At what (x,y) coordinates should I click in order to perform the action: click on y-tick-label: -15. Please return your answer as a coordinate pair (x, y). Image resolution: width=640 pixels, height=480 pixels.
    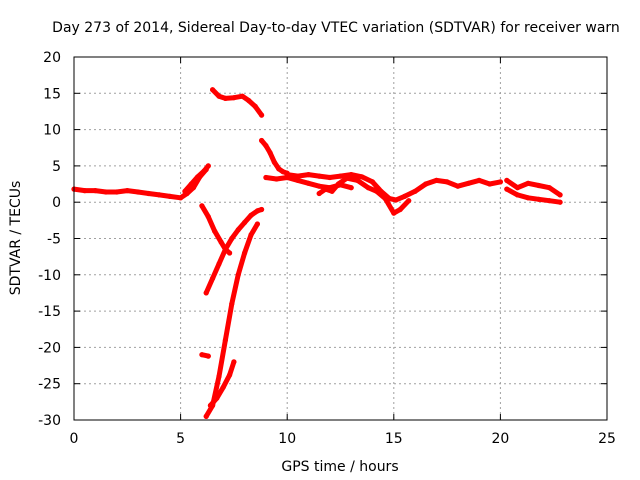
    Looking at the image, I should click on (49, 312).